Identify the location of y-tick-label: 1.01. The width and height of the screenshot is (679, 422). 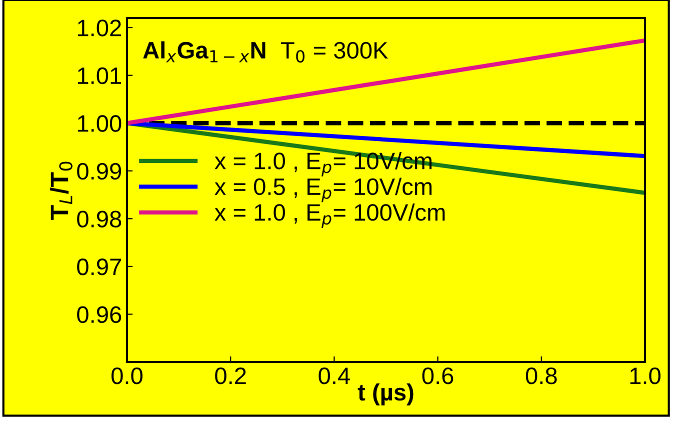
(99, 75).